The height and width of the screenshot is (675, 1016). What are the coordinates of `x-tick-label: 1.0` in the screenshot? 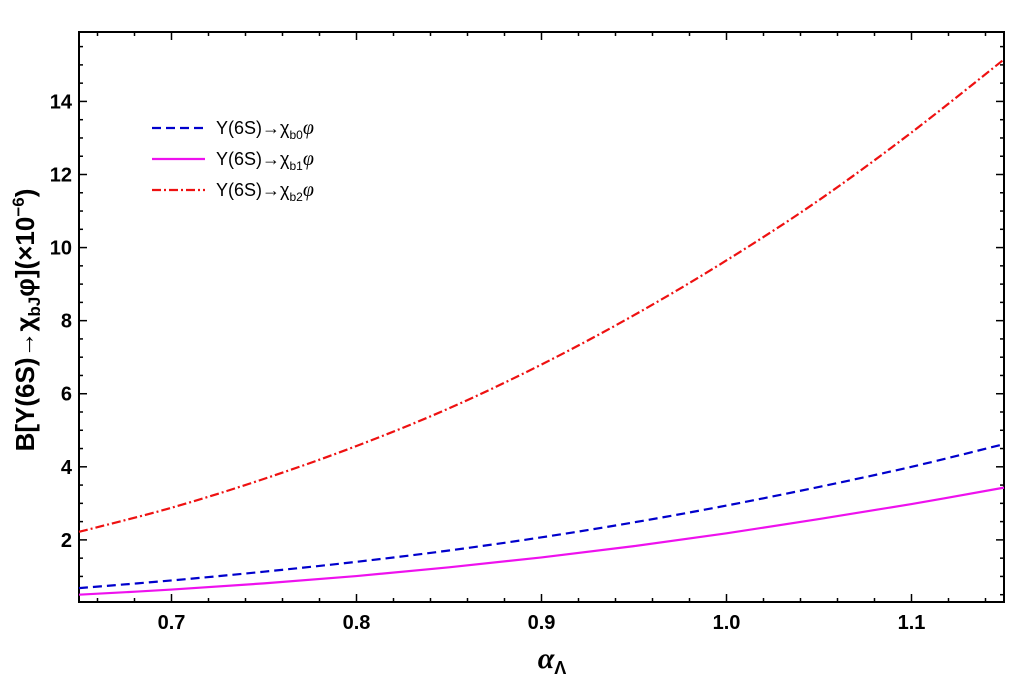 It's located at (727, 623).